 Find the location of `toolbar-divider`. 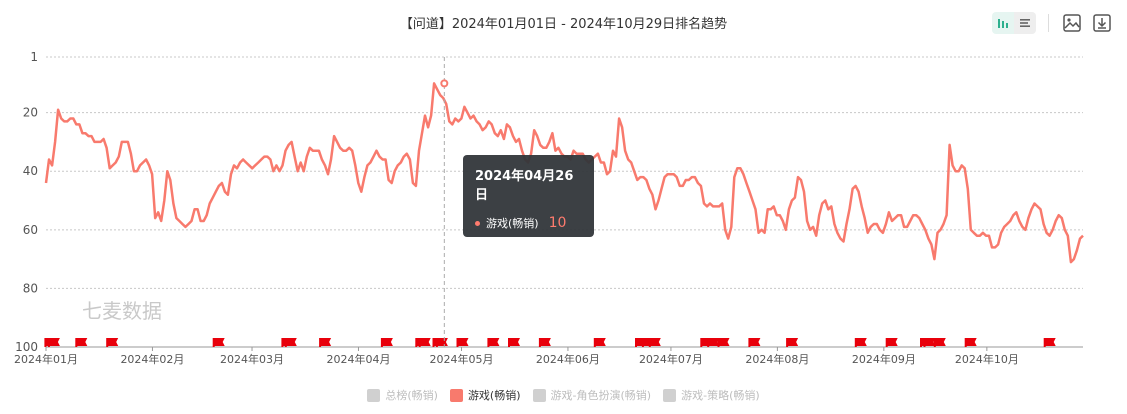

toolbar-divider is located at coordinates (1048, 23).